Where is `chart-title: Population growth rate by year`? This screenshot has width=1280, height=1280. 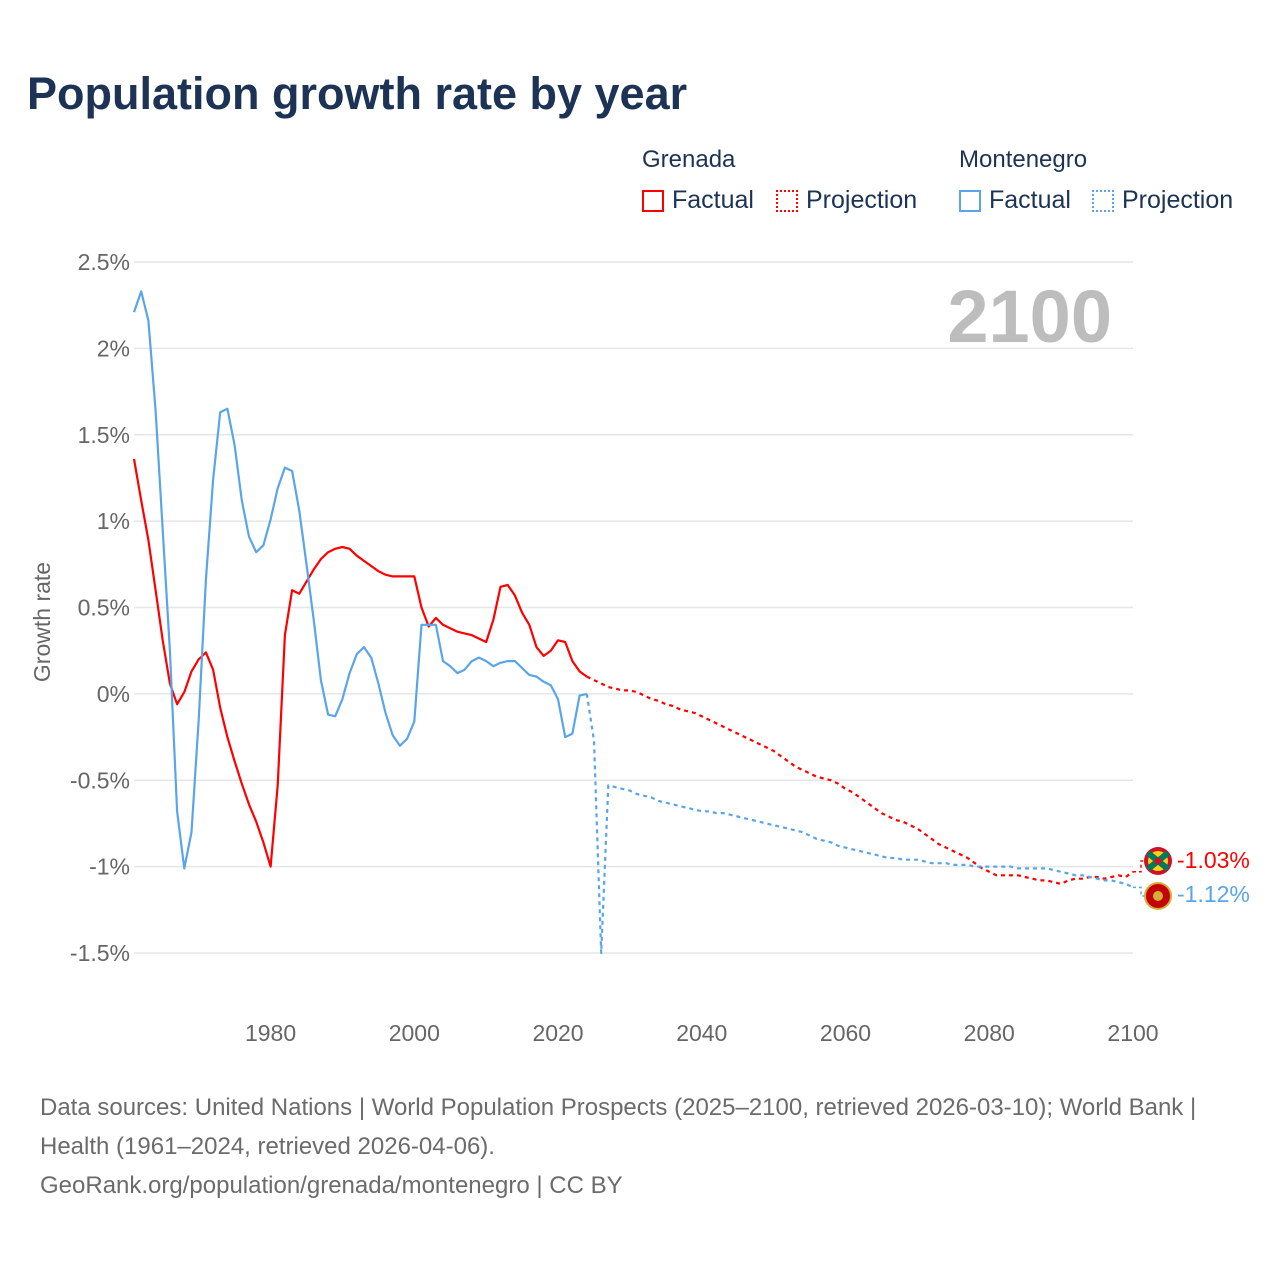
chart-title: Population growth rate by year is located at coordinates (357, 93).